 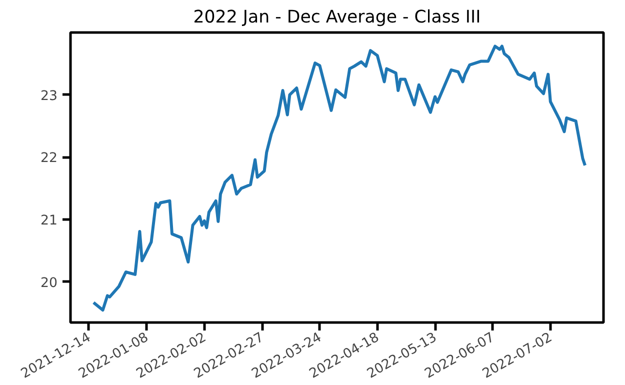 What do you see at coordinates (337, 18) in the screenshot?
I see `chart-title: 2022 Jan - Dec Average - Class III` at bounding box center [337, 18].